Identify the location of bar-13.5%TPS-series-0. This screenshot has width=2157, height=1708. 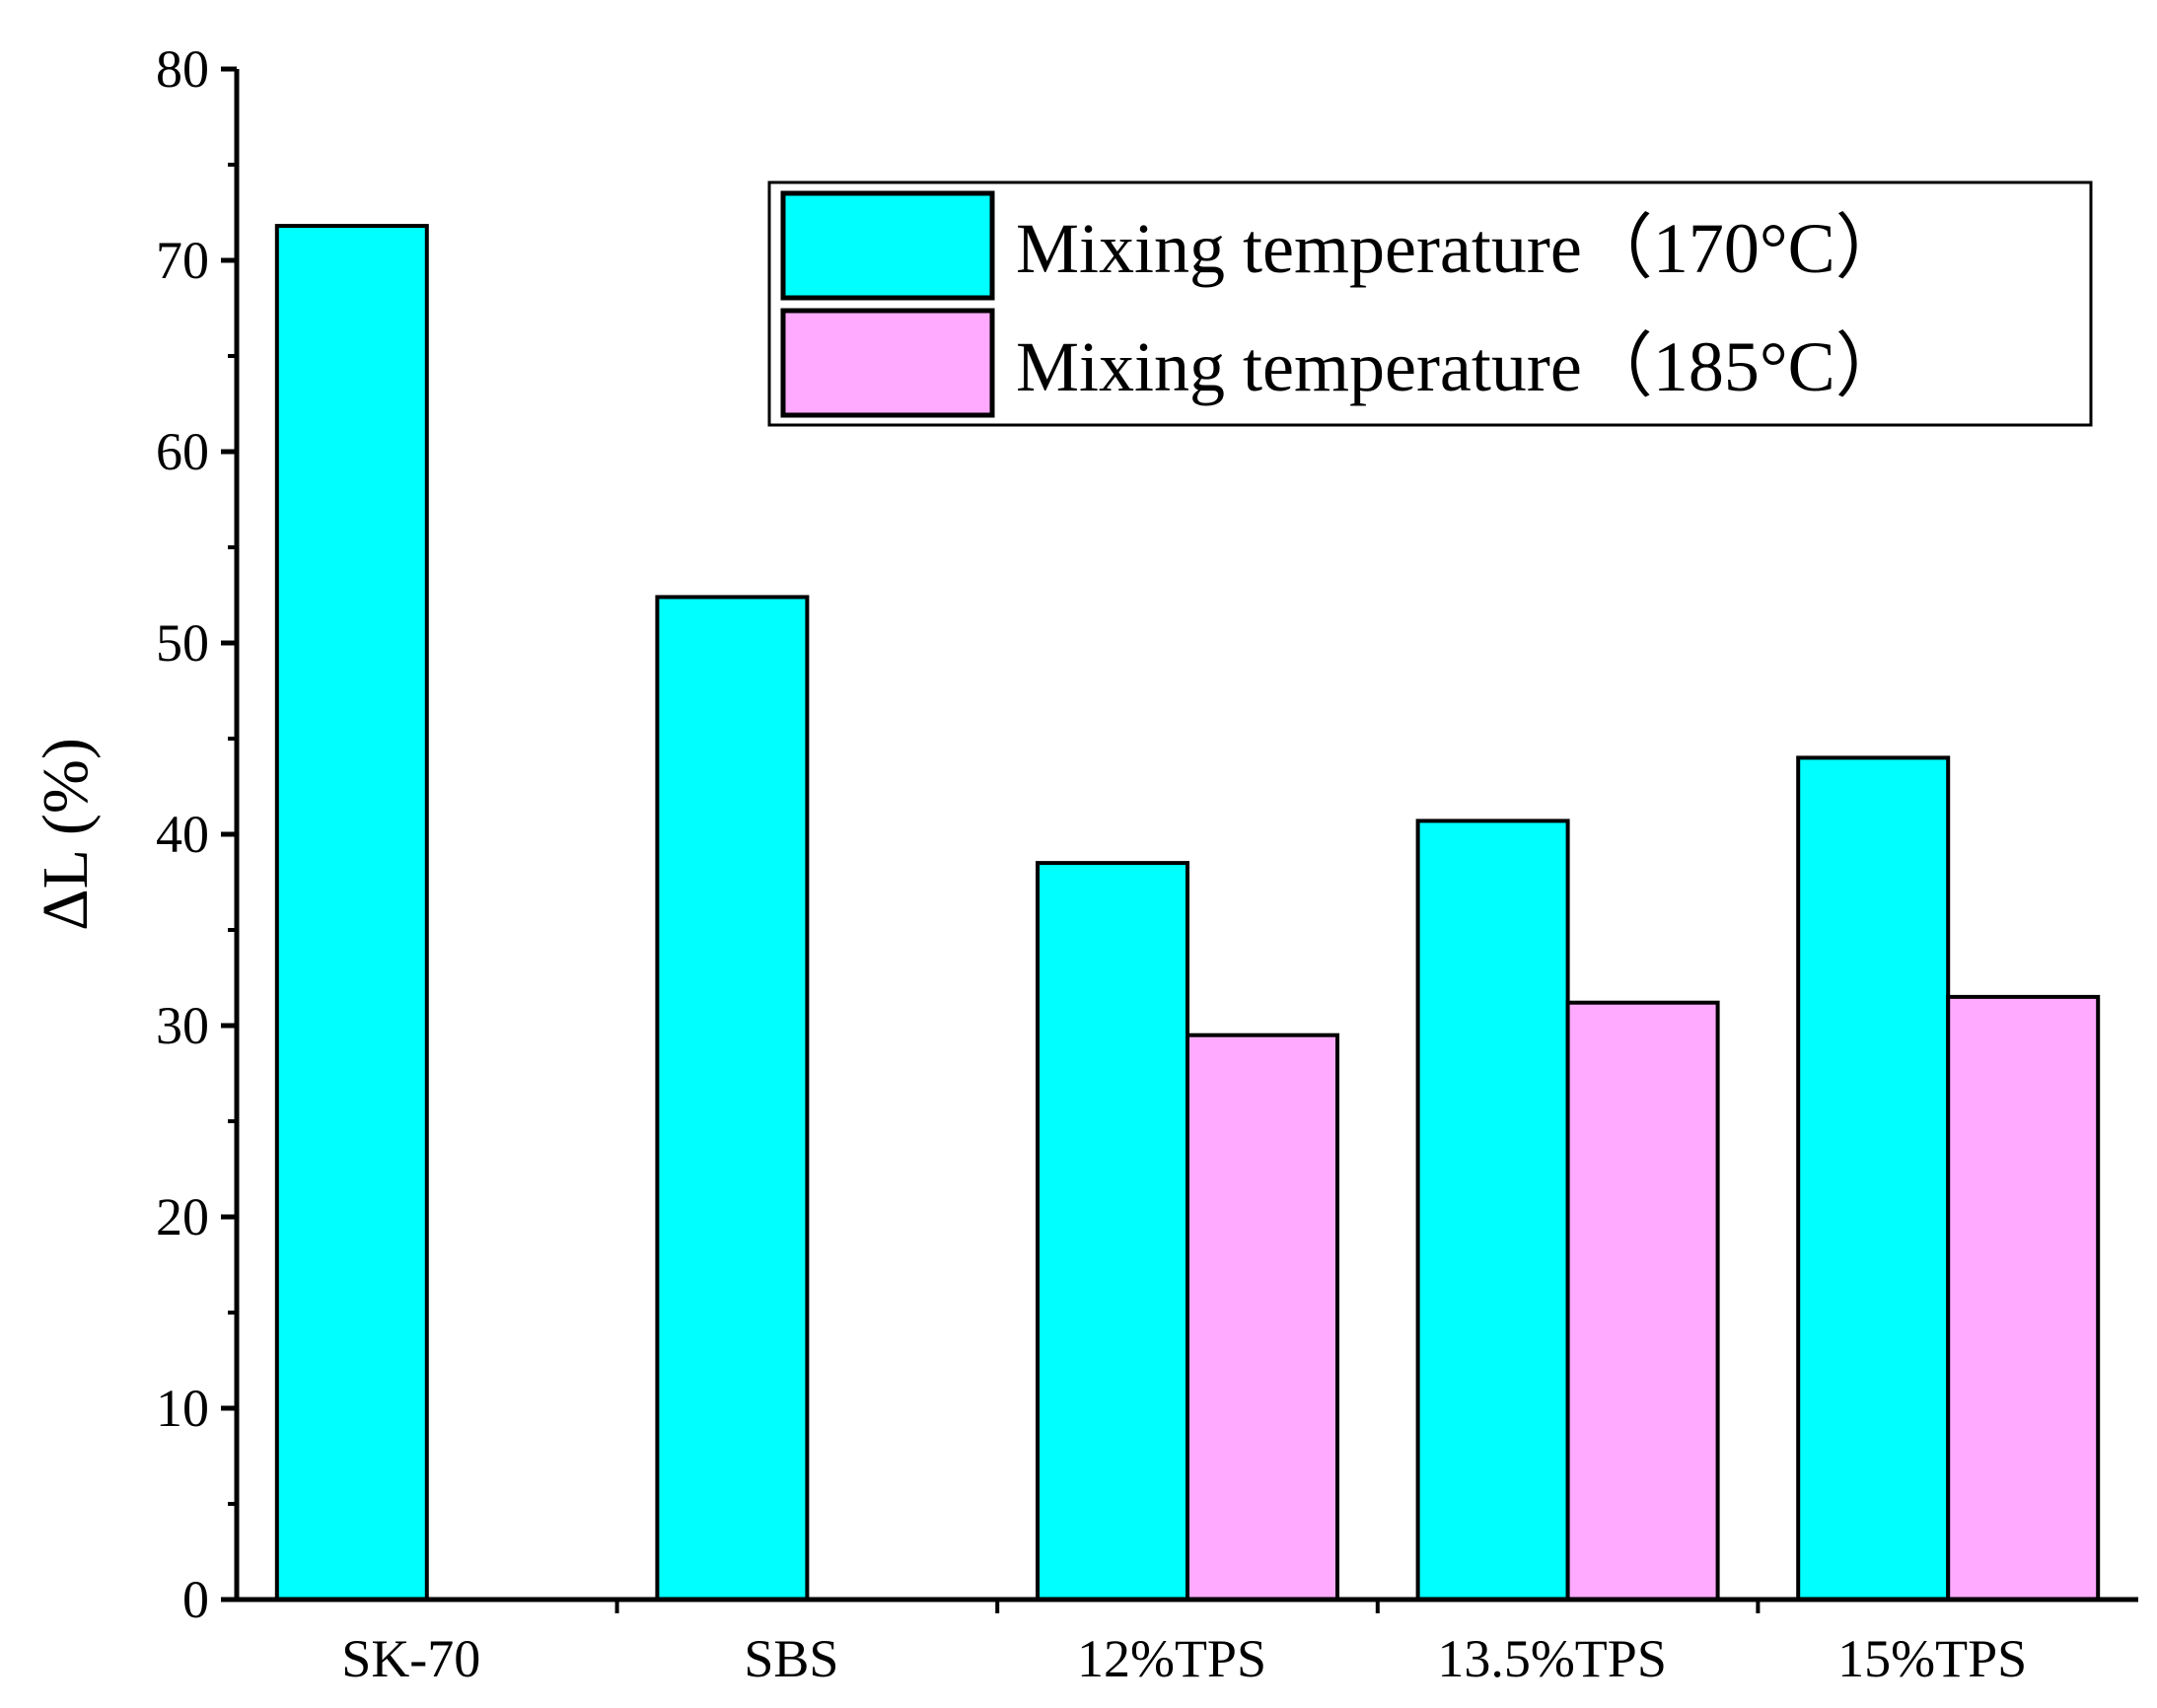
(1492, 1209).